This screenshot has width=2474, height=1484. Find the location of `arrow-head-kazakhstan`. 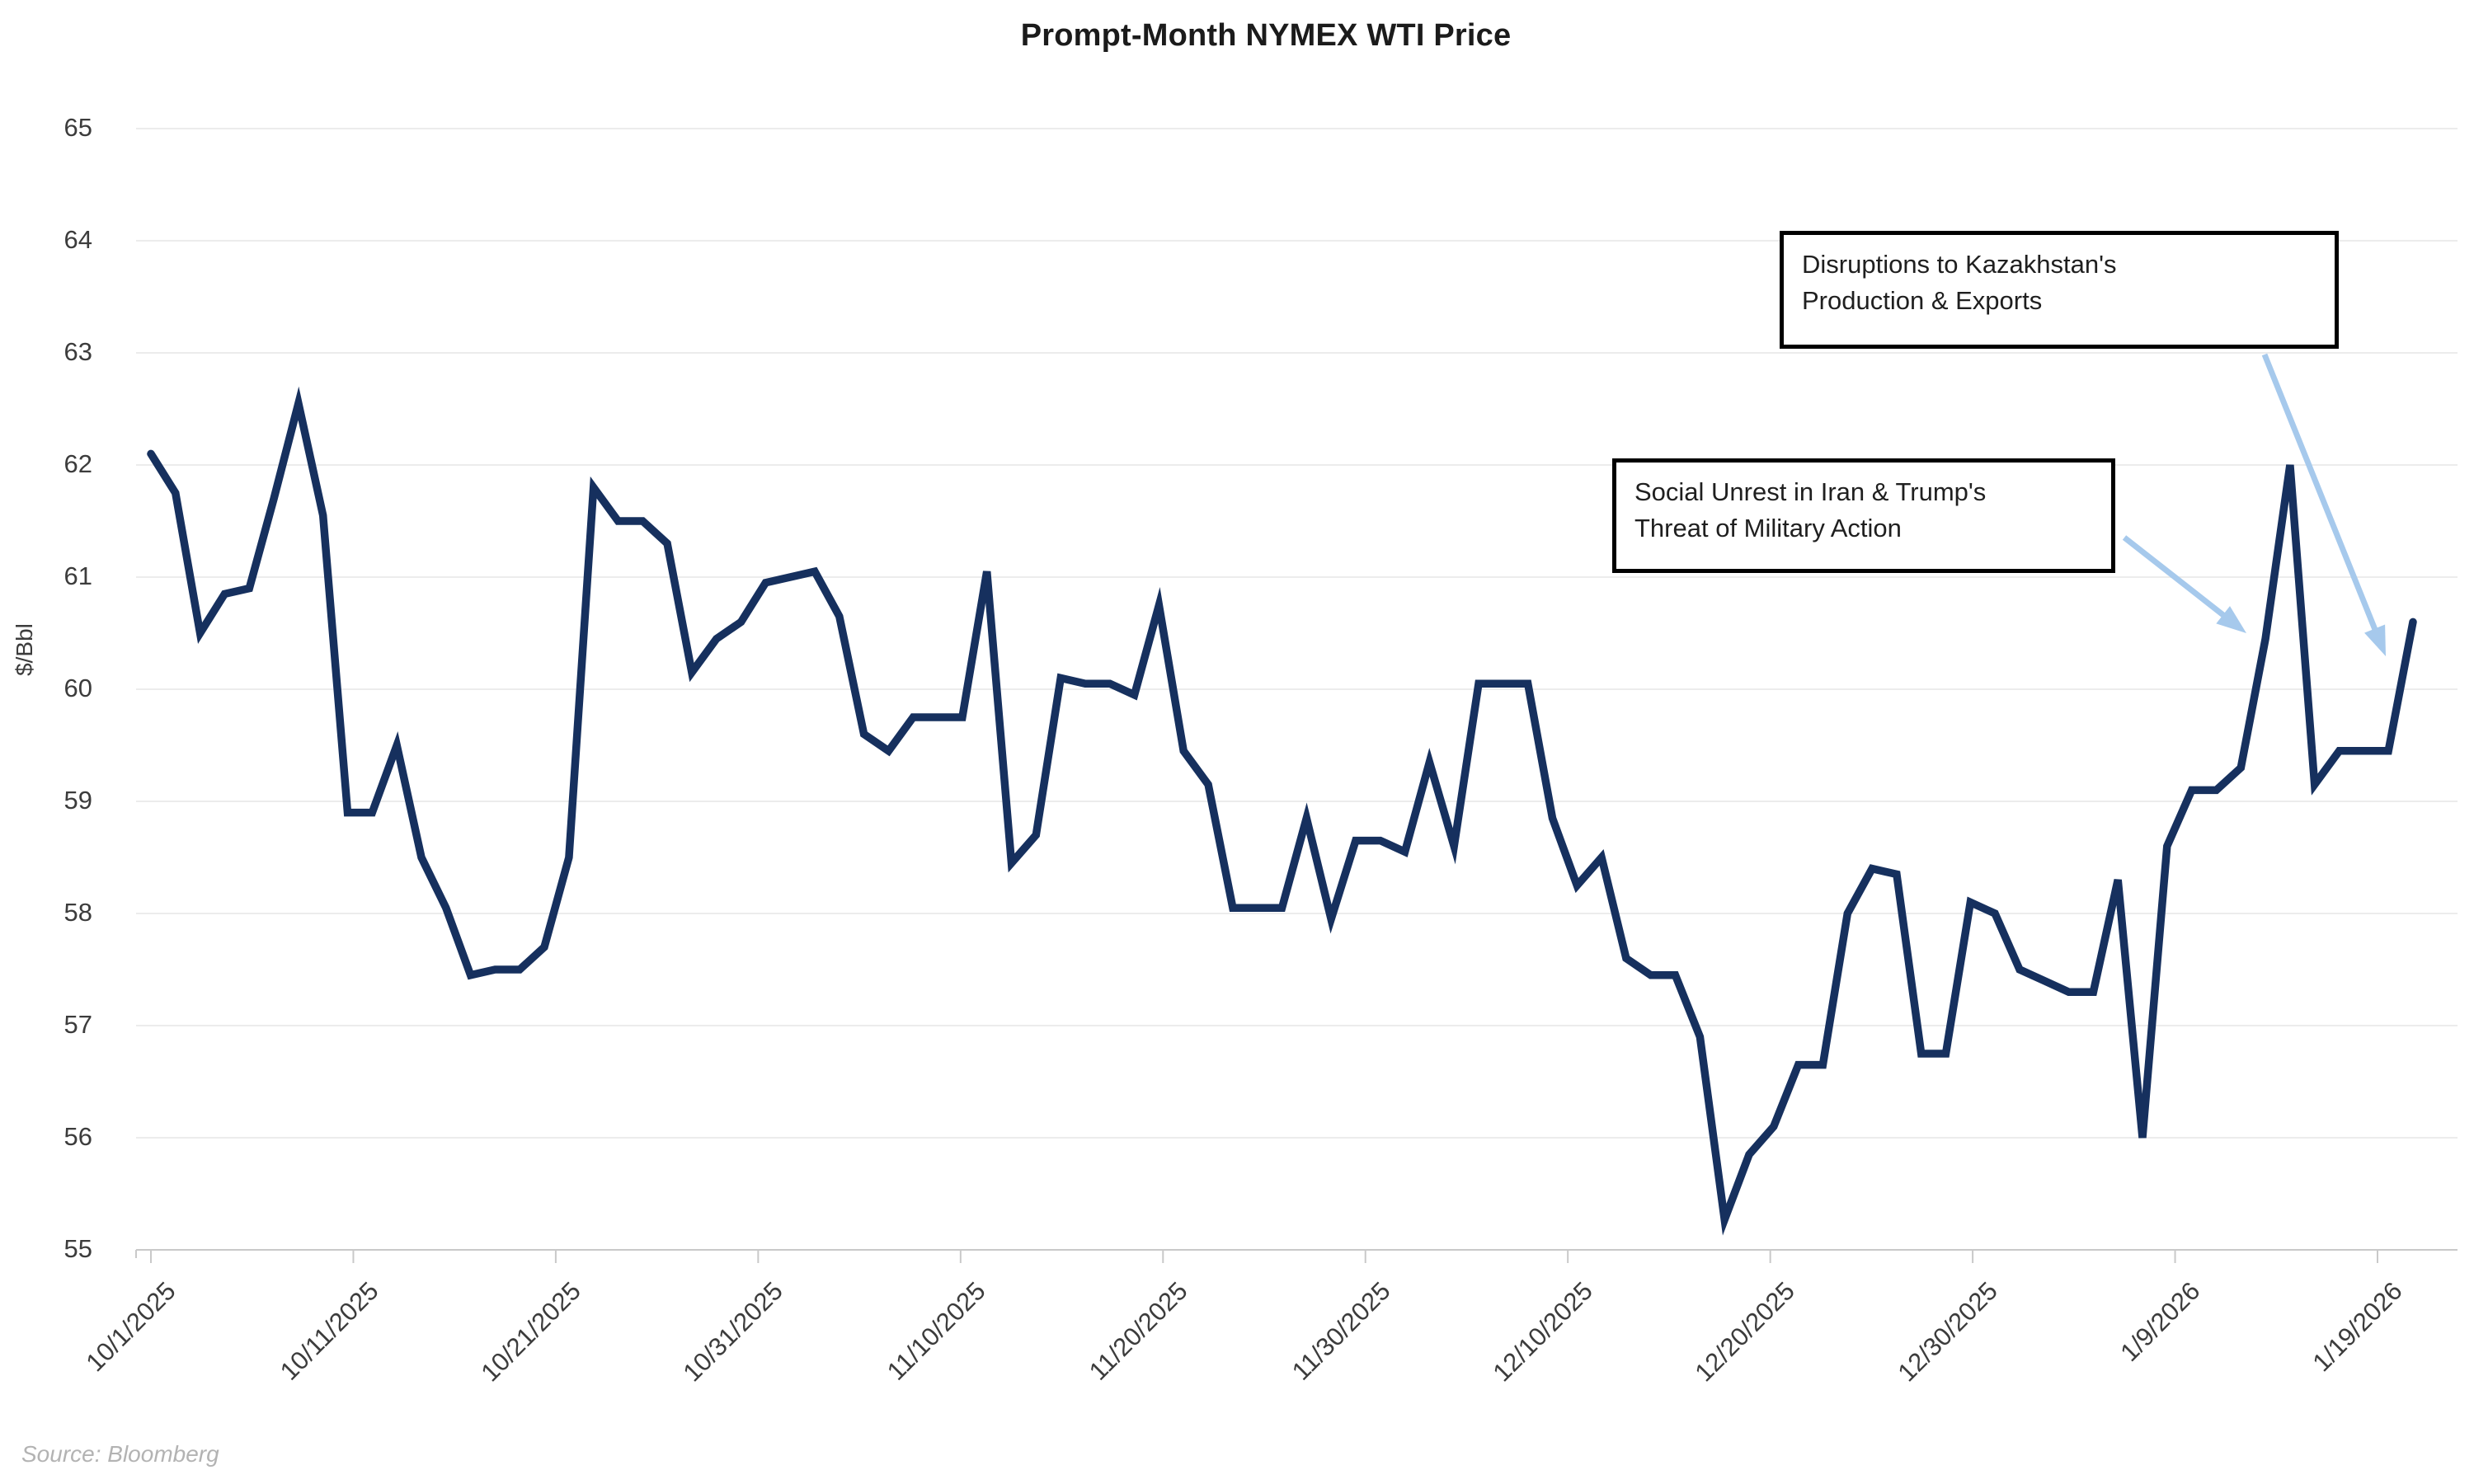

arrow-head-kazakhstan is located at coordinates (2375, 640).